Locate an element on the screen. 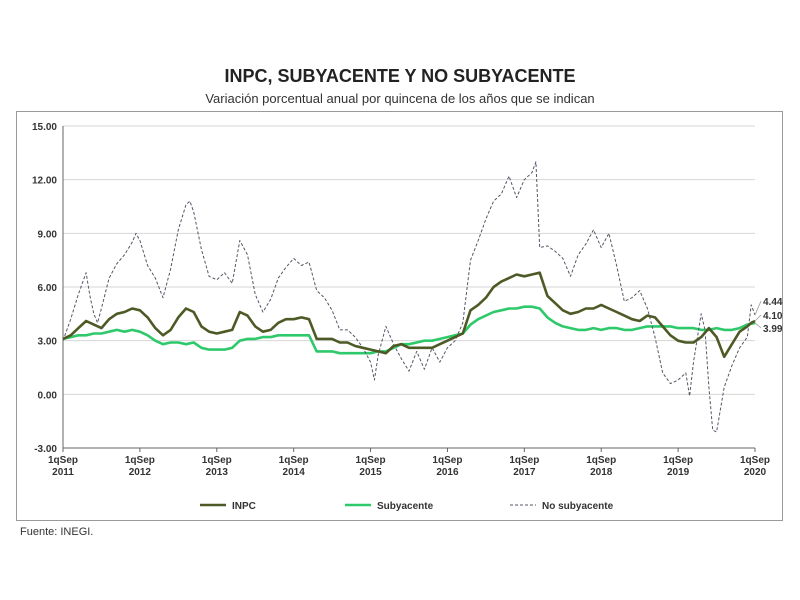 The height and width of the screenshot is (600, 800). end-value-label: 4.10 is located at coordinates (773, 316).